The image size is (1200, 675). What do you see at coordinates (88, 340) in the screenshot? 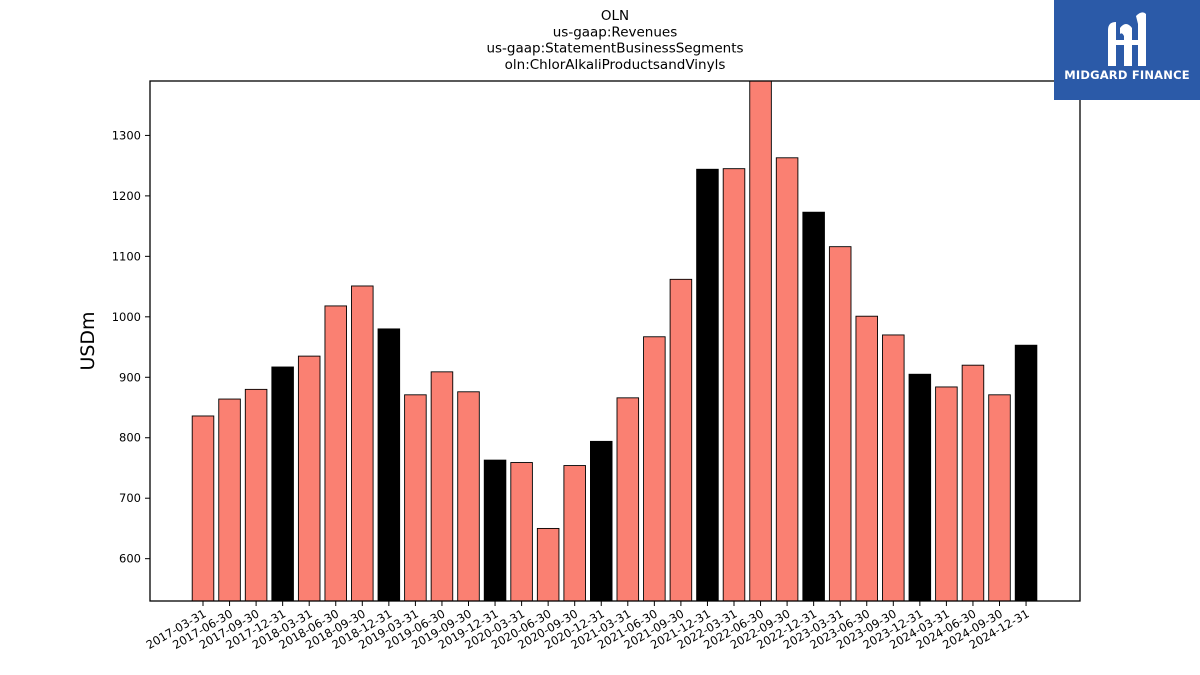
I see `y-axis-label: USDm` at bounding box center [88, 340].